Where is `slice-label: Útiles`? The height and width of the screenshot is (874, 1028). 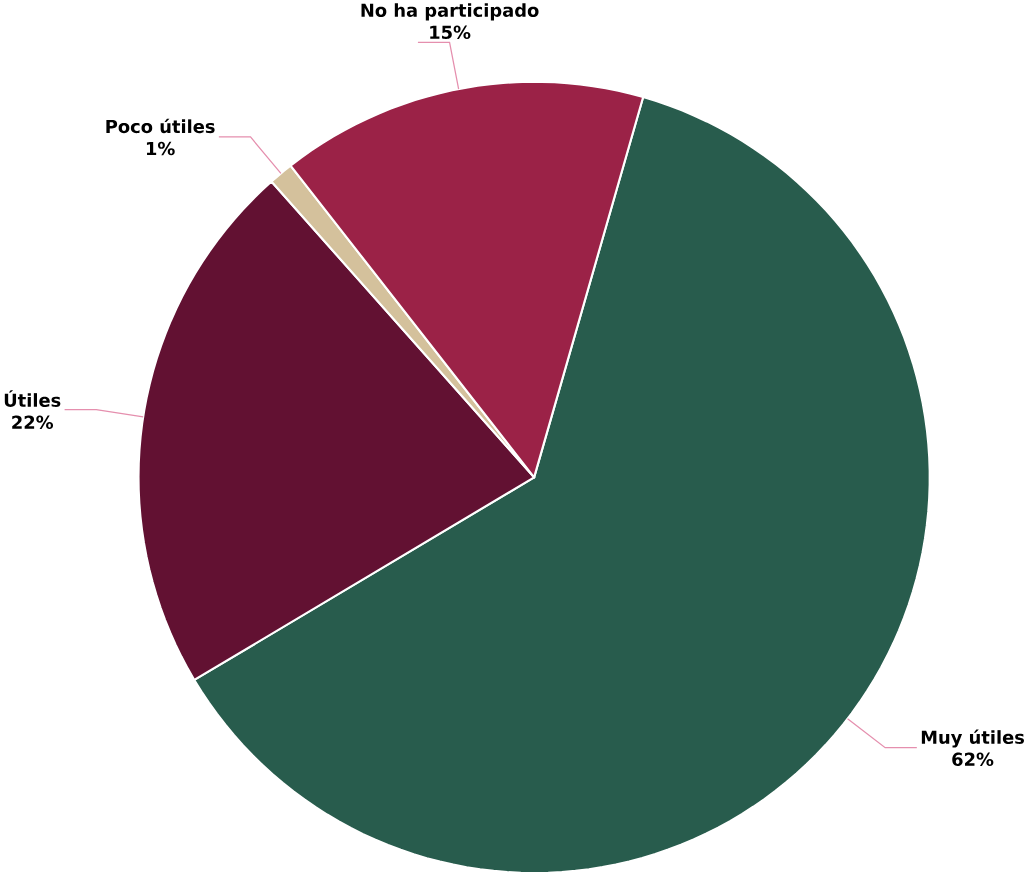 slice-label: Útiles is located at coordinates (32, 398).